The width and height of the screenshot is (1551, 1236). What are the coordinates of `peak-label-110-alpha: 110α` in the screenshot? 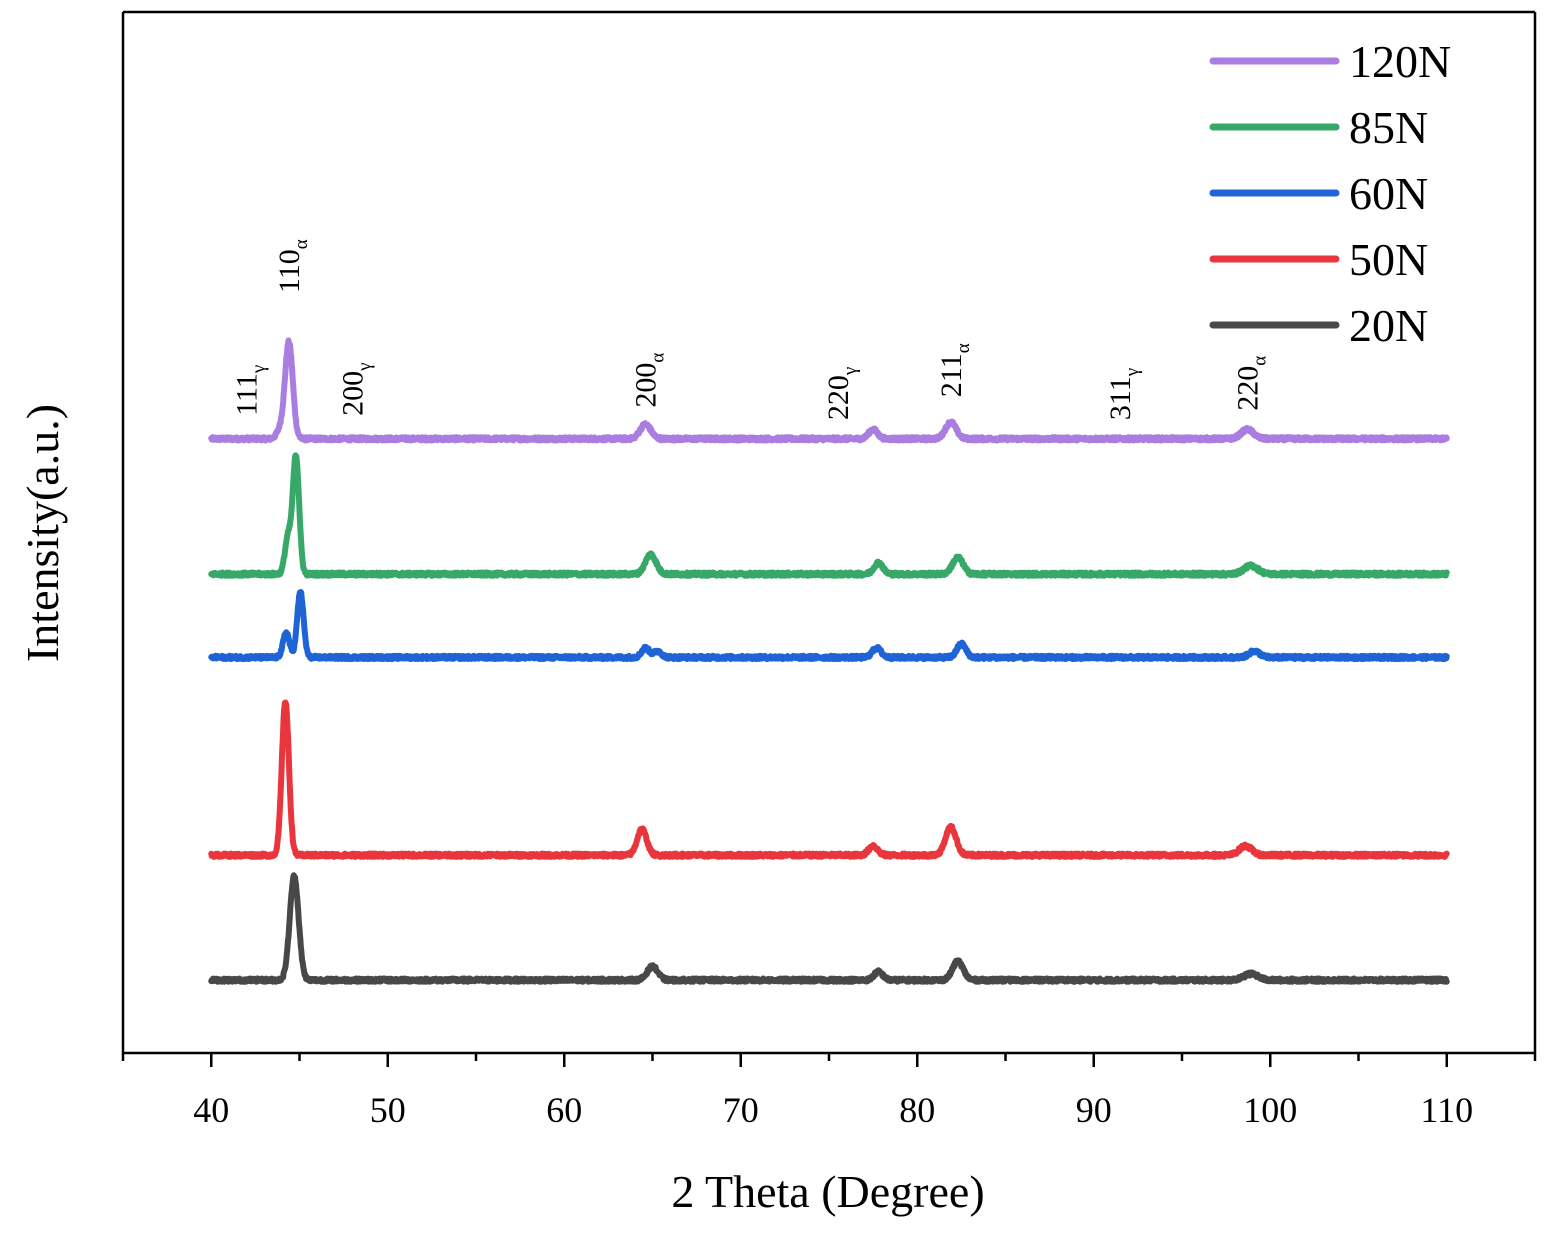 It's located at (292, 266).